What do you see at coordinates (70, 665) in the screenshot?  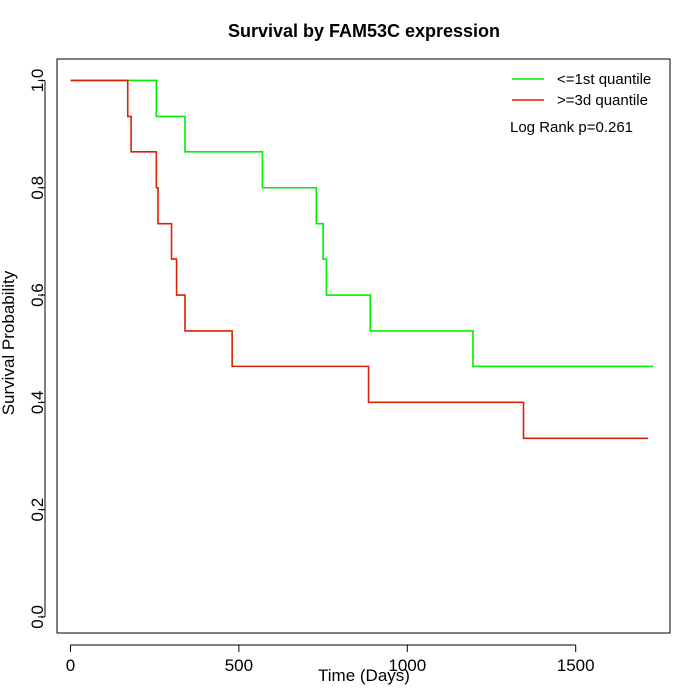 I see `x-tick-label: 0` at bounding box center [70, 665].